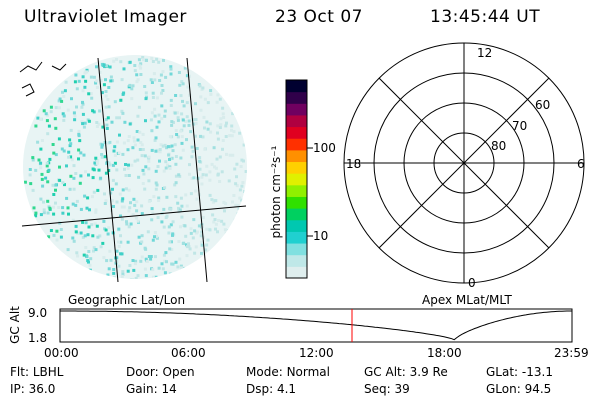  What do you see at coordinates (354, 164) in the screenshot?
I see `mlt-label-18: 18` at bounding box center [354, 164].